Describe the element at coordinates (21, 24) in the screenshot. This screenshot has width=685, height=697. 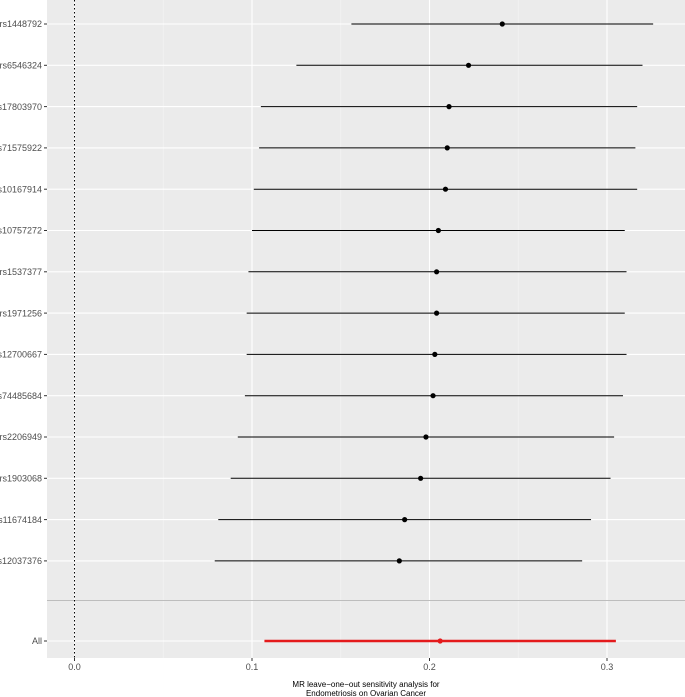
I see `snp-label: rs1448792` at that location.